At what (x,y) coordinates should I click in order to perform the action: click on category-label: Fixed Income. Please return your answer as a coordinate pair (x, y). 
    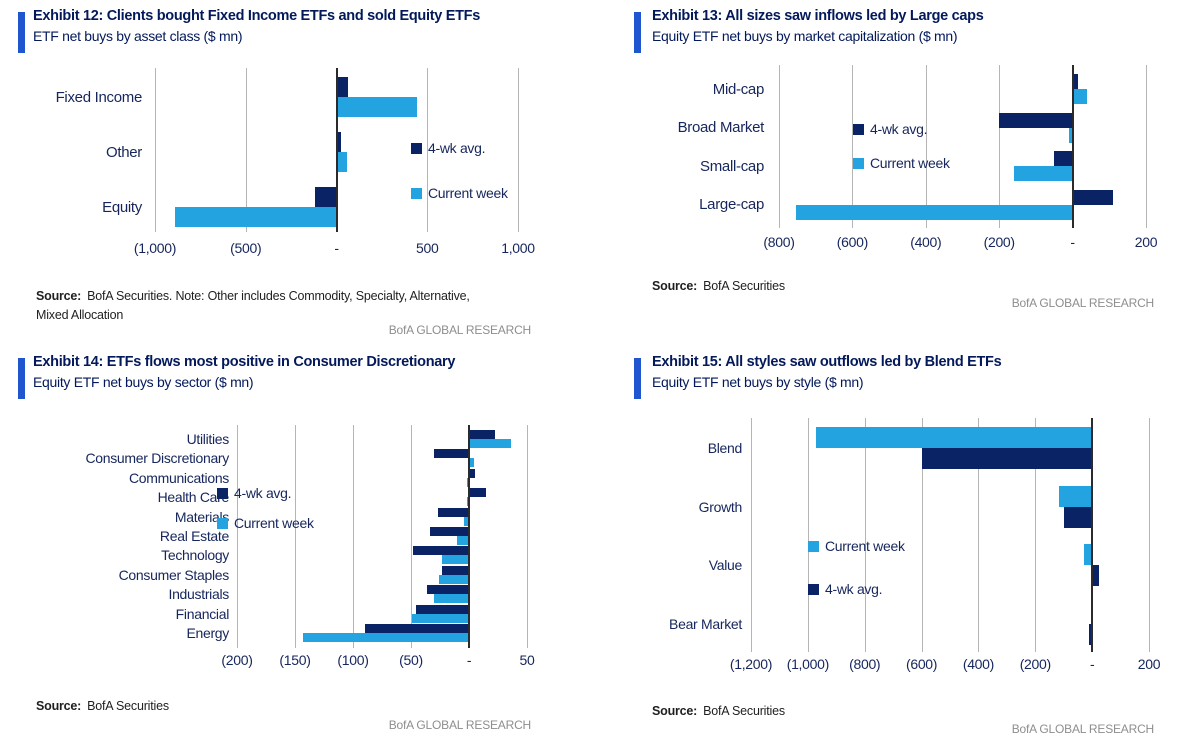
    Looking at the image, I should click on (99, 97).